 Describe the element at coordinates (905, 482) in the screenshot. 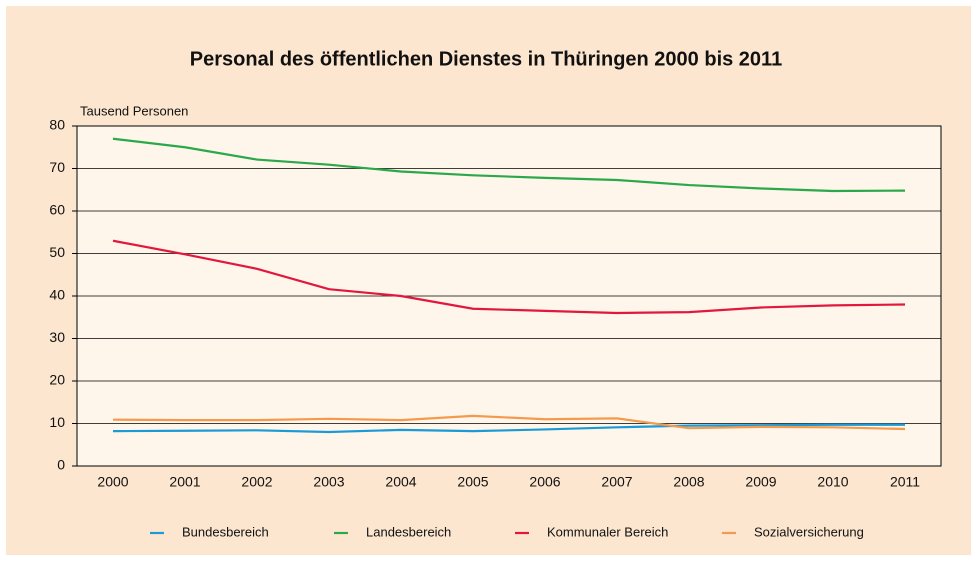

I see `x-tick-label: 2011` at that location.